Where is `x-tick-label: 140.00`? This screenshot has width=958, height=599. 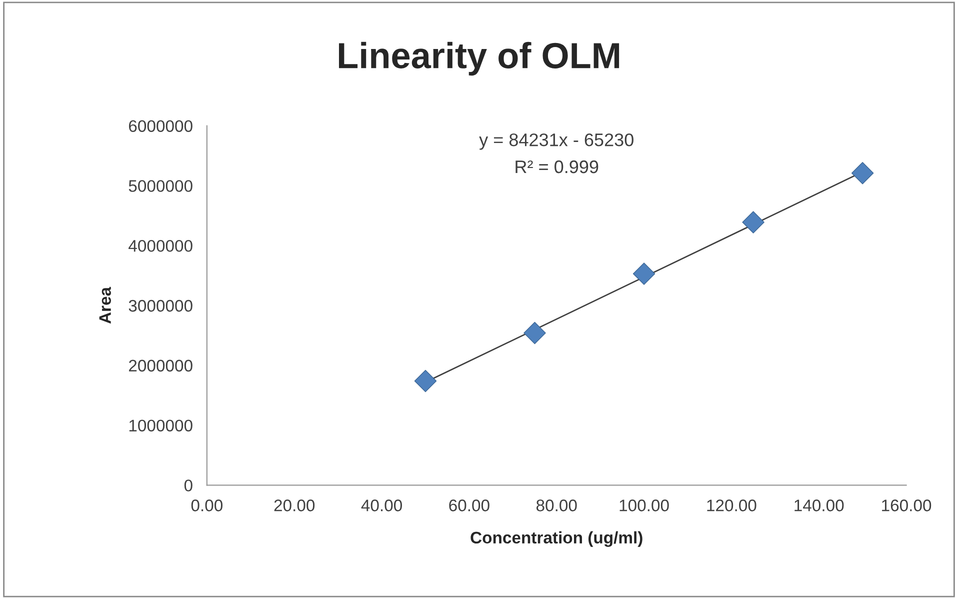 x-tick-label: 140.00 is located at coordinates (819, 506).